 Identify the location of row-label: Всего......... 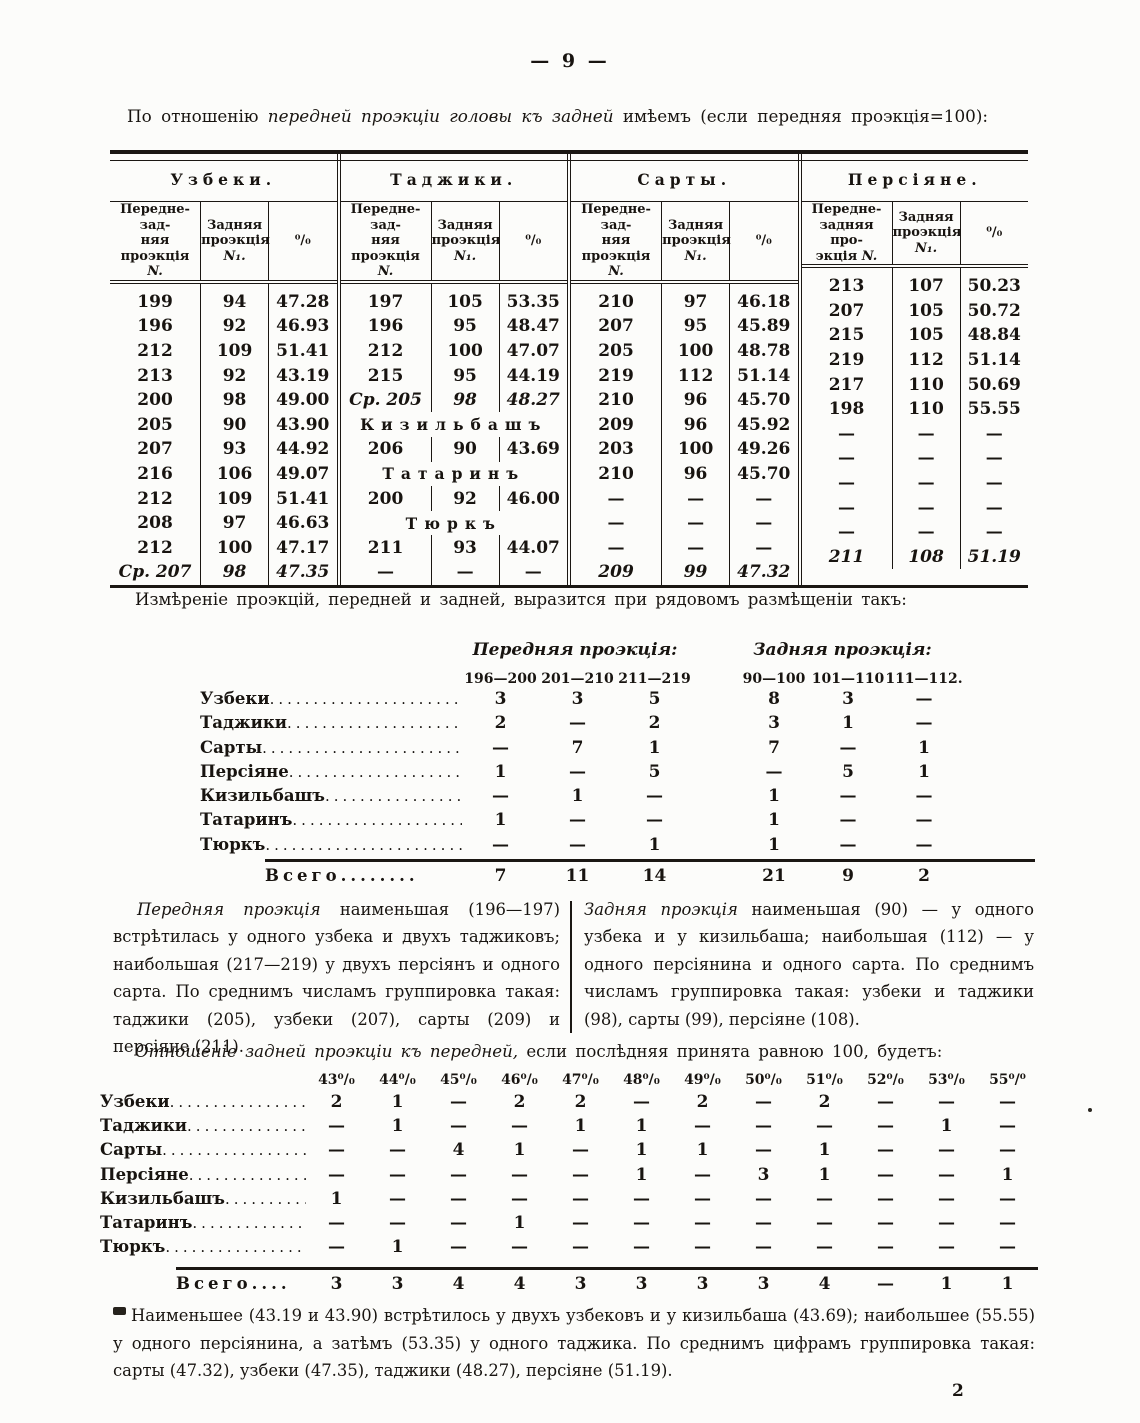
(363, 875).